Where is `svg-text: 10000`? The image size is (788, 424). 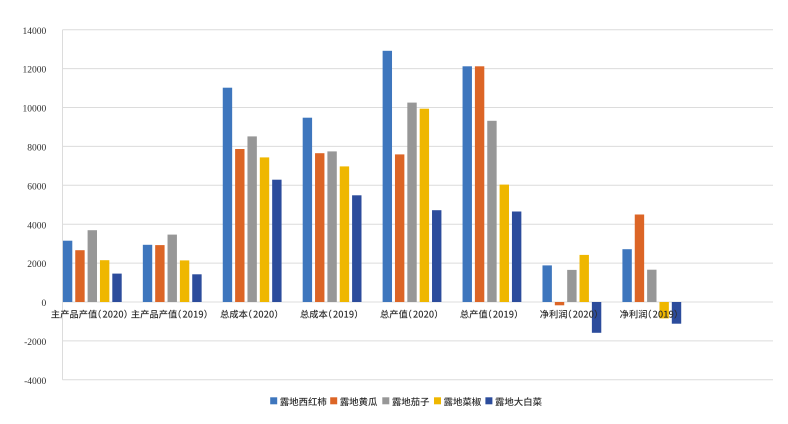 svg-text: 10000 is located at coordinates (35, 110).